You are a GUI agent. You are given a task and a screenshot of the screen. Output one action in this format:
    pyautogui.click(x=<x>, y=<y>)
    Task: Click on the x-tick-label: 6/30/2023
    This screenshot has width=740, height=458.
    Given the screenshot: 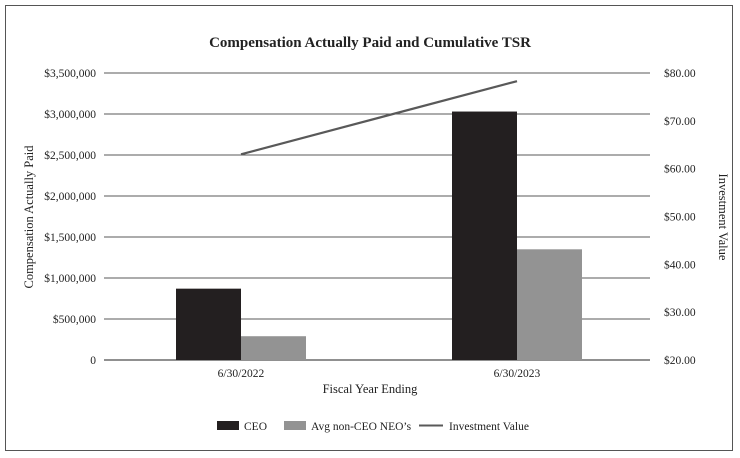 What is the action you would take?
    pyautogui.click(x=517, y=374)
    